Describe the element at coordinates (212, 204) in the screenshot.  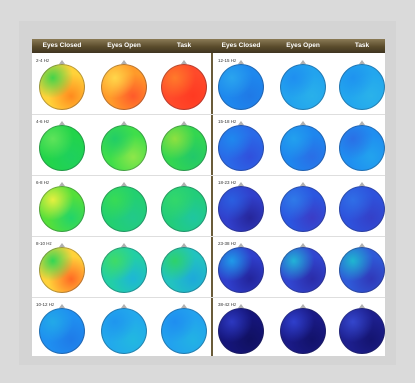
I see `group-divider` at that location.